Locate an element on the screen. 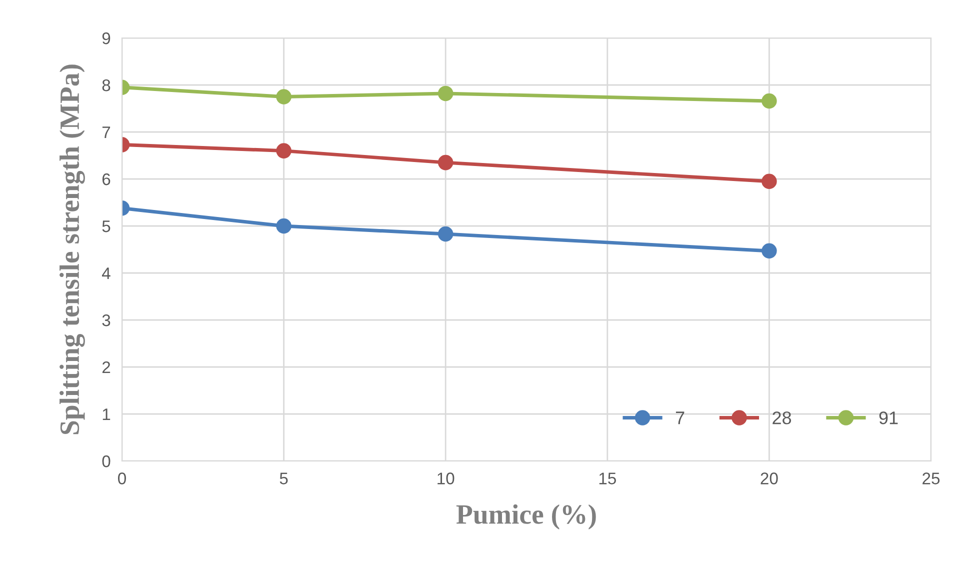 The width and height of the screenshot is (966, 581). y-tick-label: 4 is located at coordinates (106, 274).